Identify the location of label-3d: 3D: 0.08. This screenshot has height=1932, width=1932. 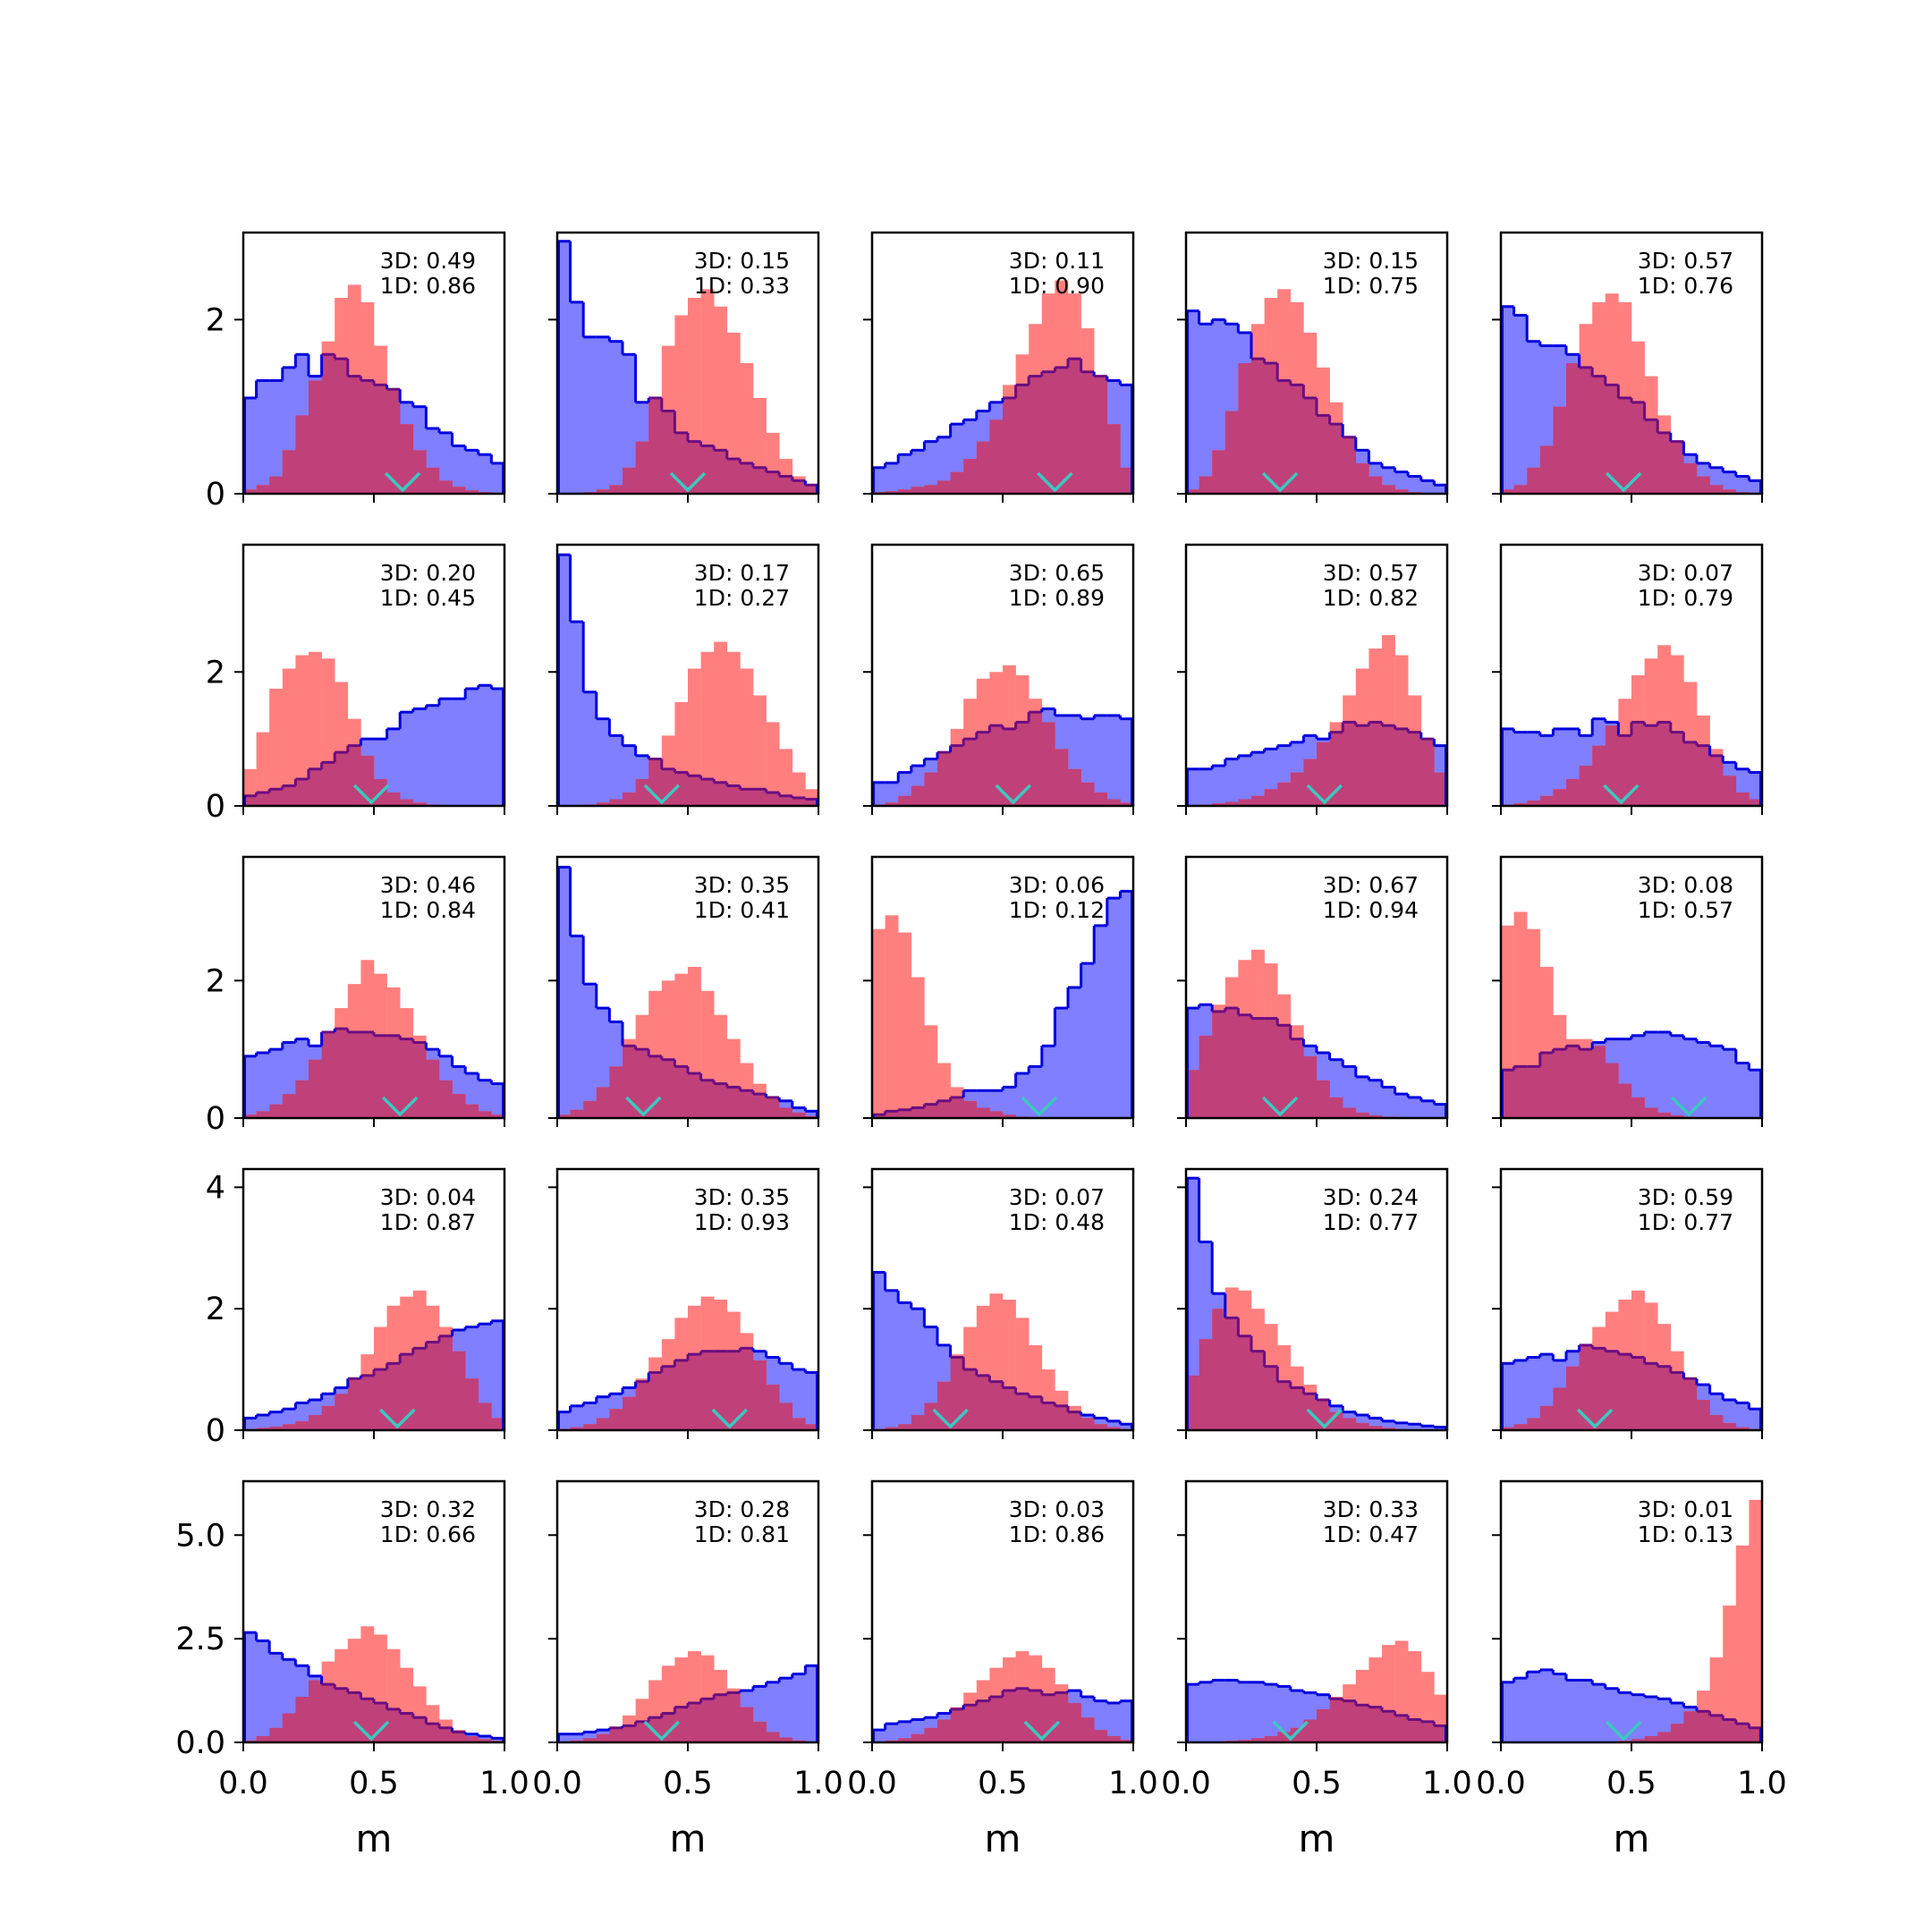
(1685, 885).